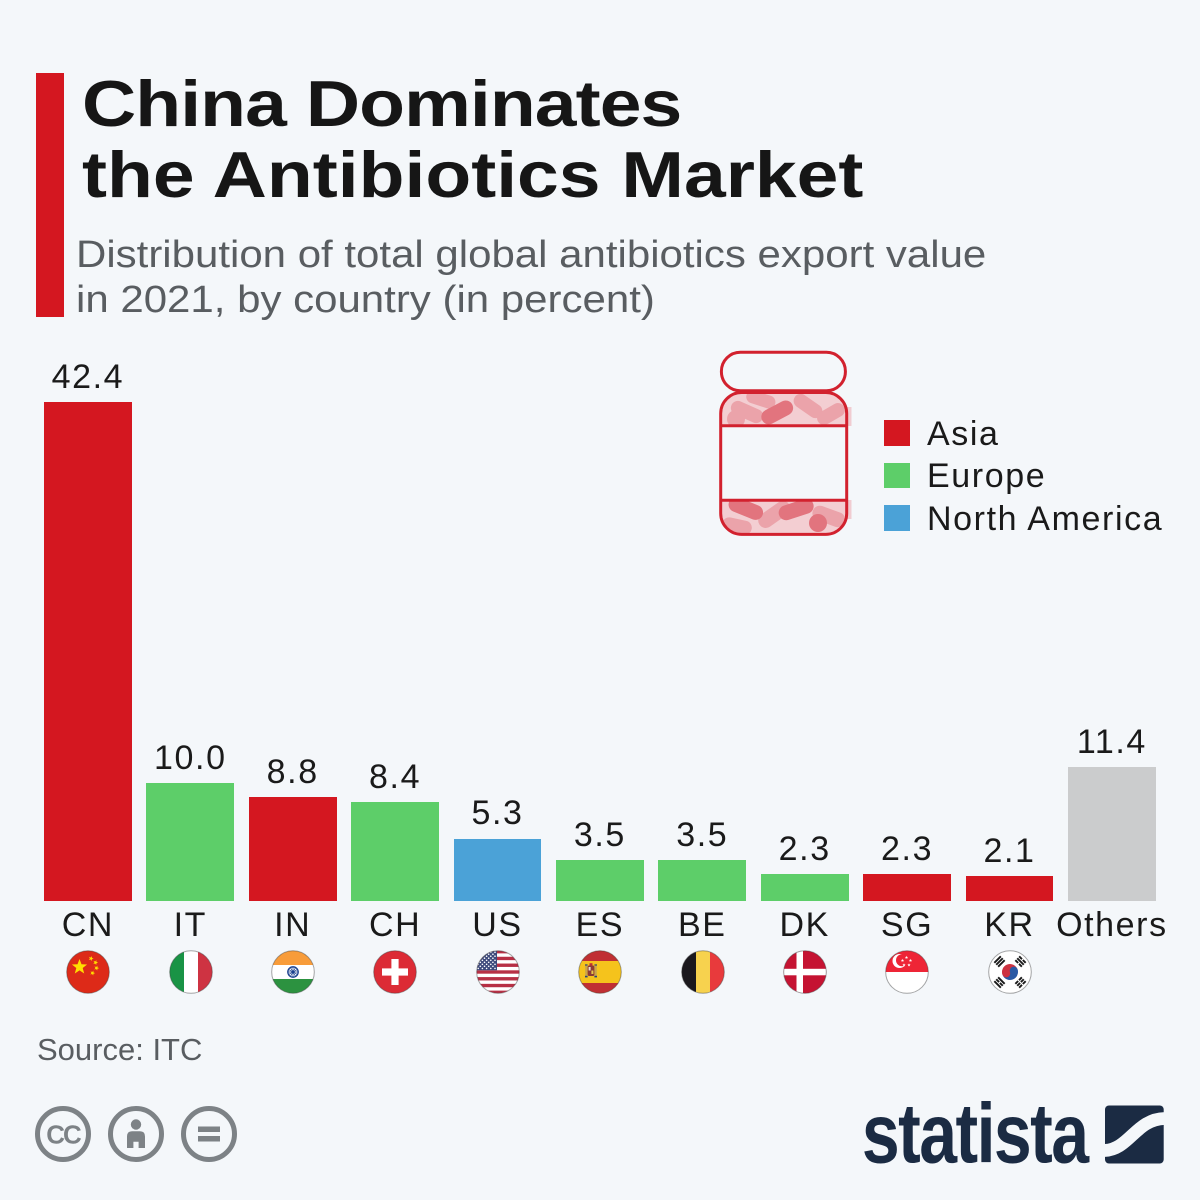 This screenshot has height=1200, width=1200. I want to click on svg-text: CC, so click(64, 1134).